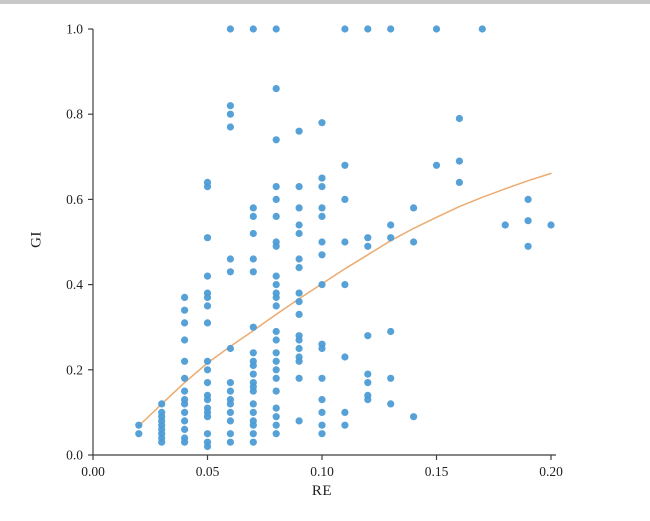 Image resolution: width=650 pixels, height=521 pixels. I want to click on x-tick-label: 0.05, so click(208, 471).